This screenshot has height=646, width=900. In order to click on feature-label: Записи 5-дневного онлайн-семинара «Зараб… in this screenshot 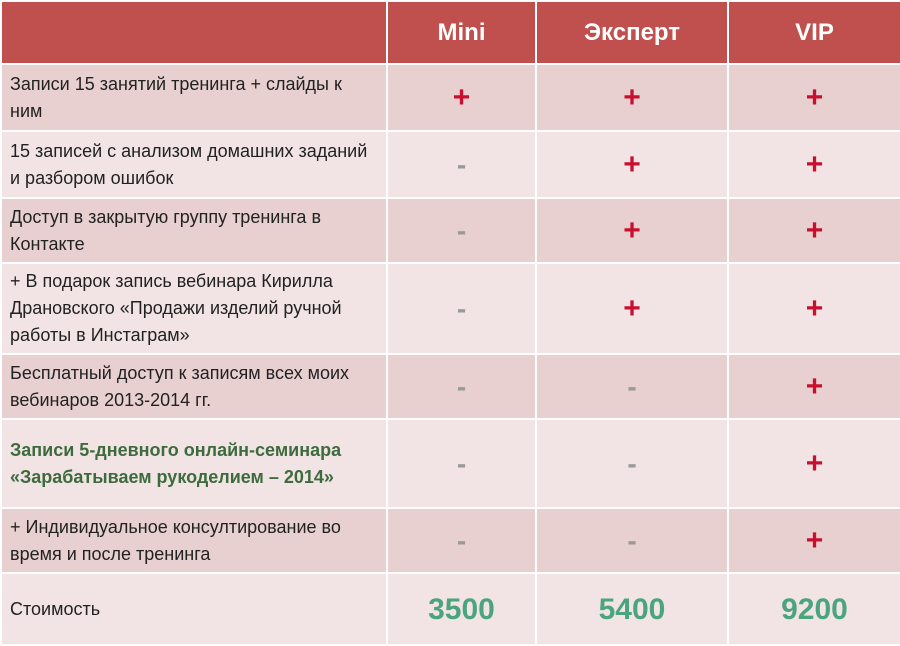, I will do `click(194, 463)`.